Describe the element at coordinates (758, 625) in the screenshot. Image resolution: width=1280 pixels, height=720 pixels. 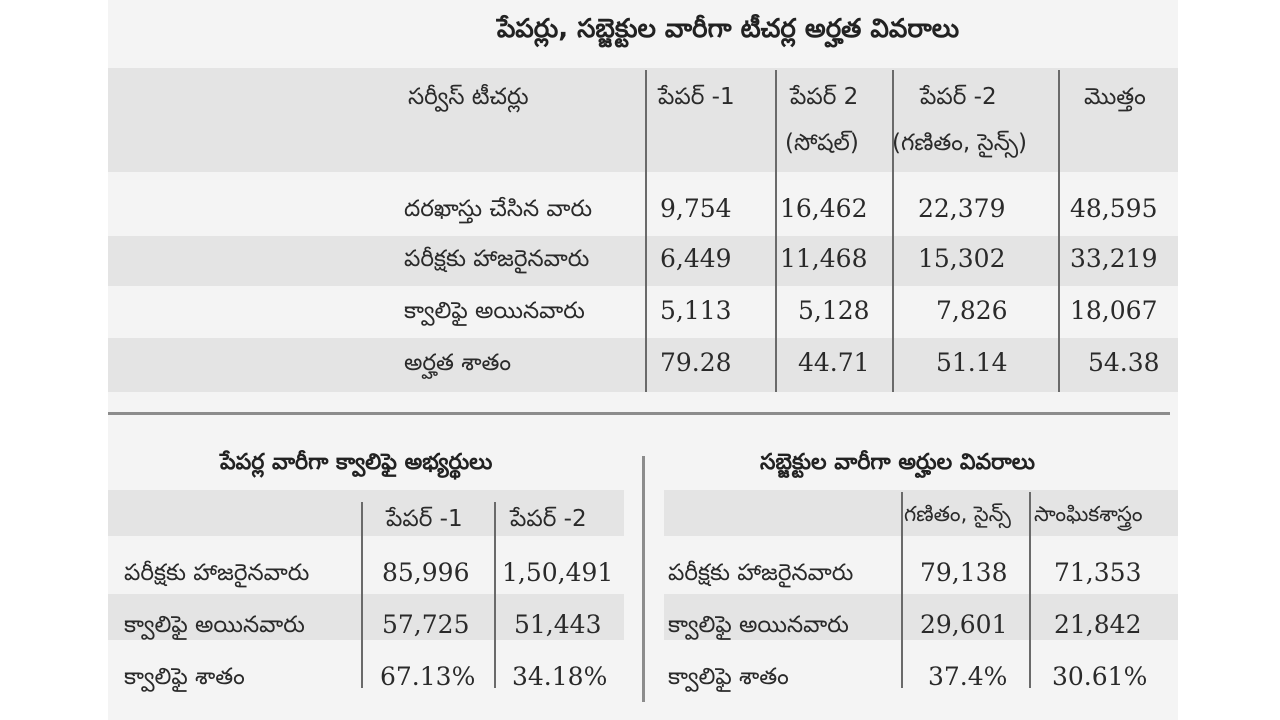
I see `right-row-label: క్వాలిఫై అయినవారు` at that location.